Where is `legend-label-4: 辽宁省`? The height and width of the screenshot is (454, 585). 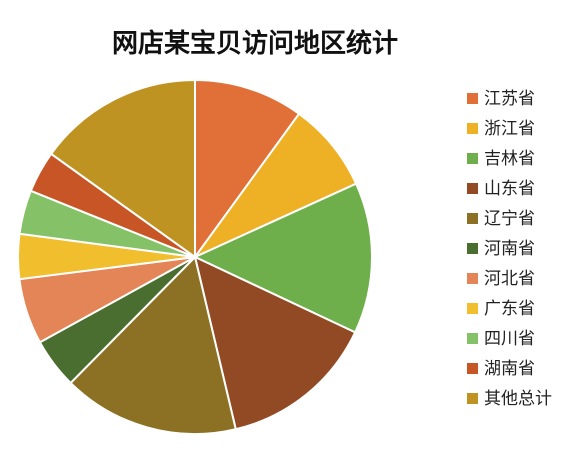 legend-label-4: 辽宁省 is located at coordinates (509, 219).